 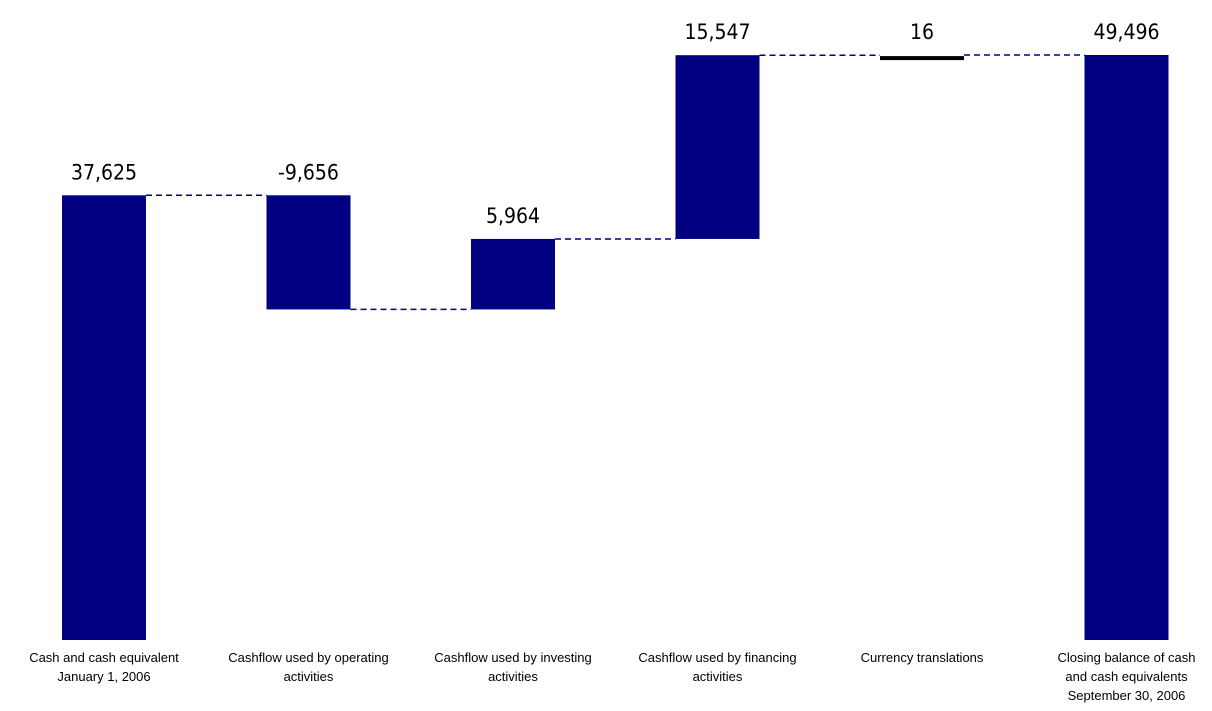 I want to click on value-label-6: 49,496, so click(x=1126, y=32).